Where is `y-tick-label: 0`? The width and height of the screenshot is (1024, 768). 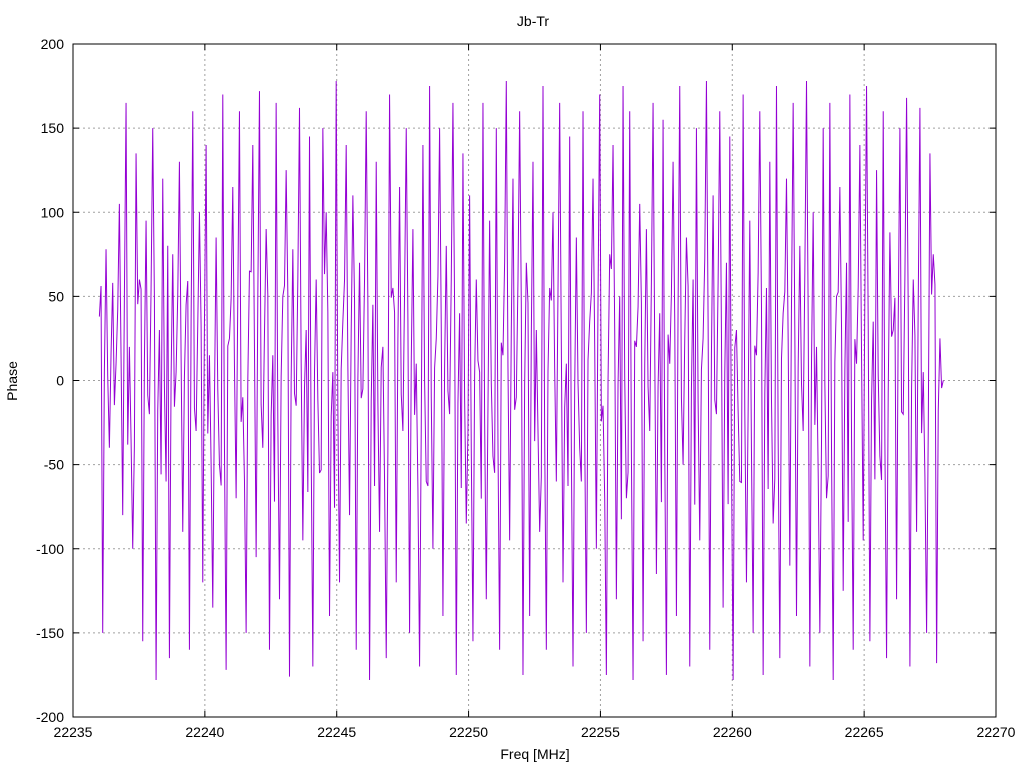 y-tick-label: 0 is located at coordinates (60, 381).